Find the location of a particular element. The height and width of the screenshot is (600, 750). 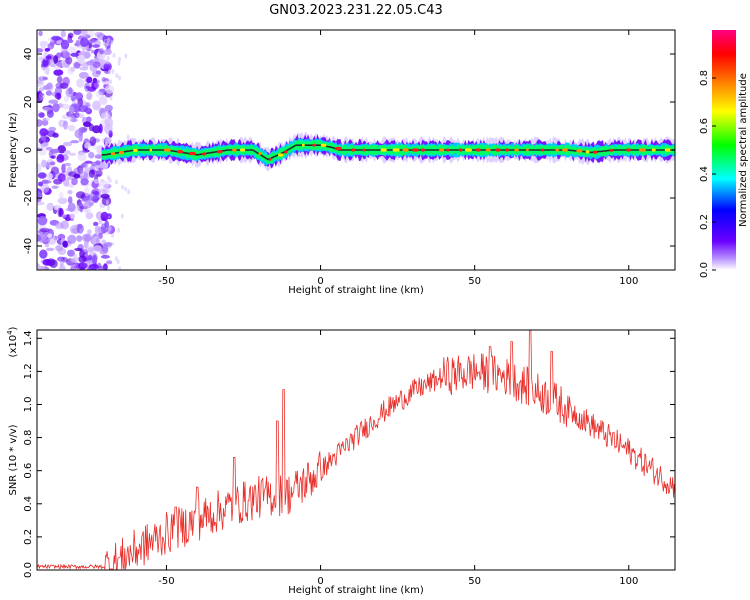

x-tick-label: 0 is located at coordinates (320, 581).